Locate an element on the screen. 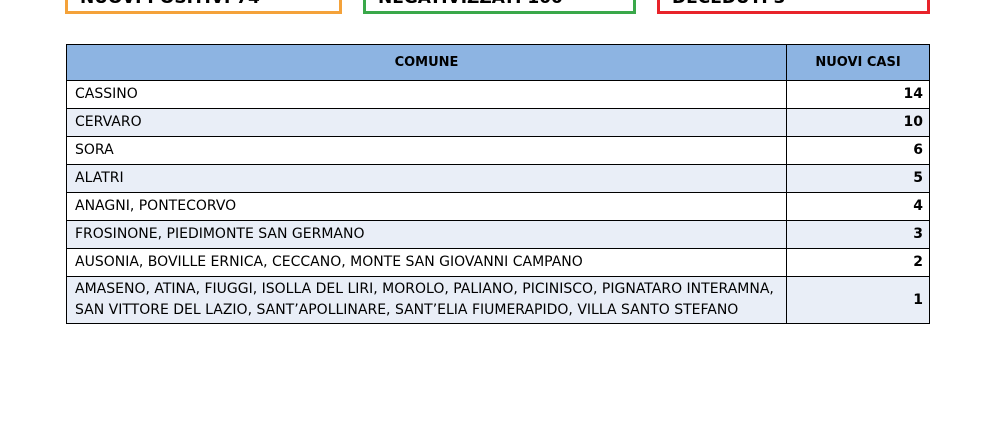 This screenshot has width=990, height=440. table-row: ALATRI 5 is located at coordinates (498, 178).